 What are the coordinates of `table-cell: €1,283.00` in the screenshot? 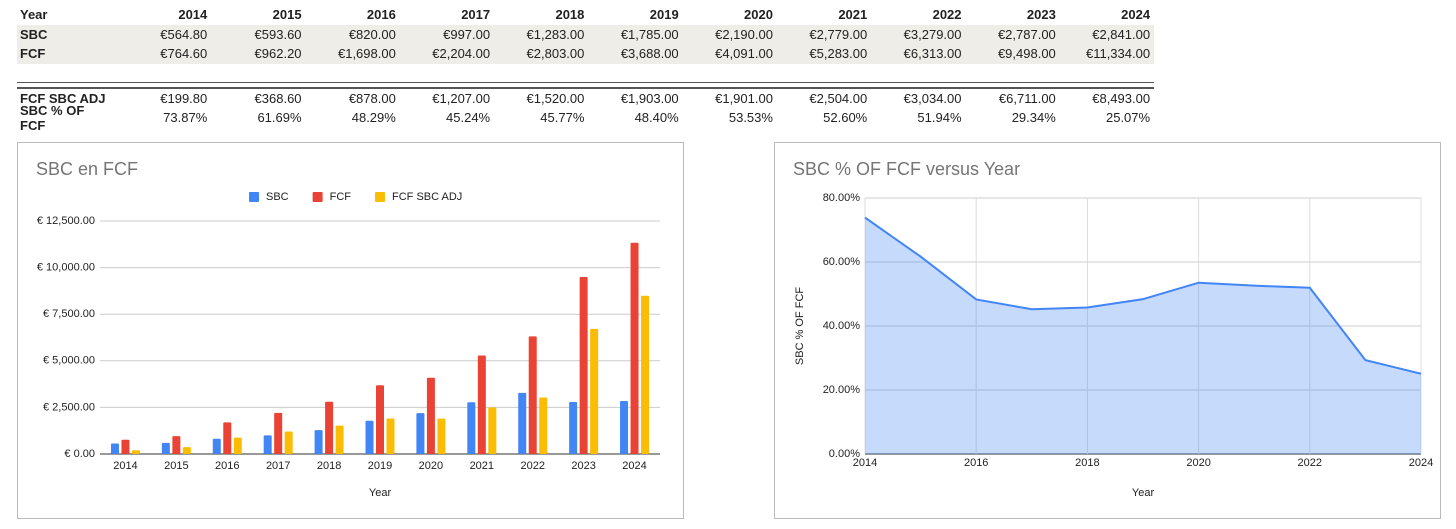 It's located at (555, 34).